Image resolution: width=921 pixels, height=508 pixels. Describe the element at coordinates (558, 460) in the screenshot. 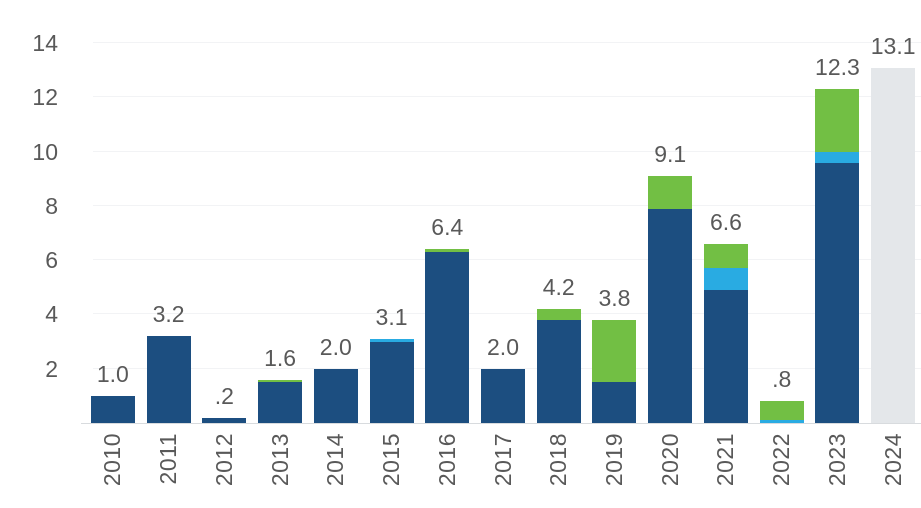

I see `x-axis-tick-text: 2018` at that location.